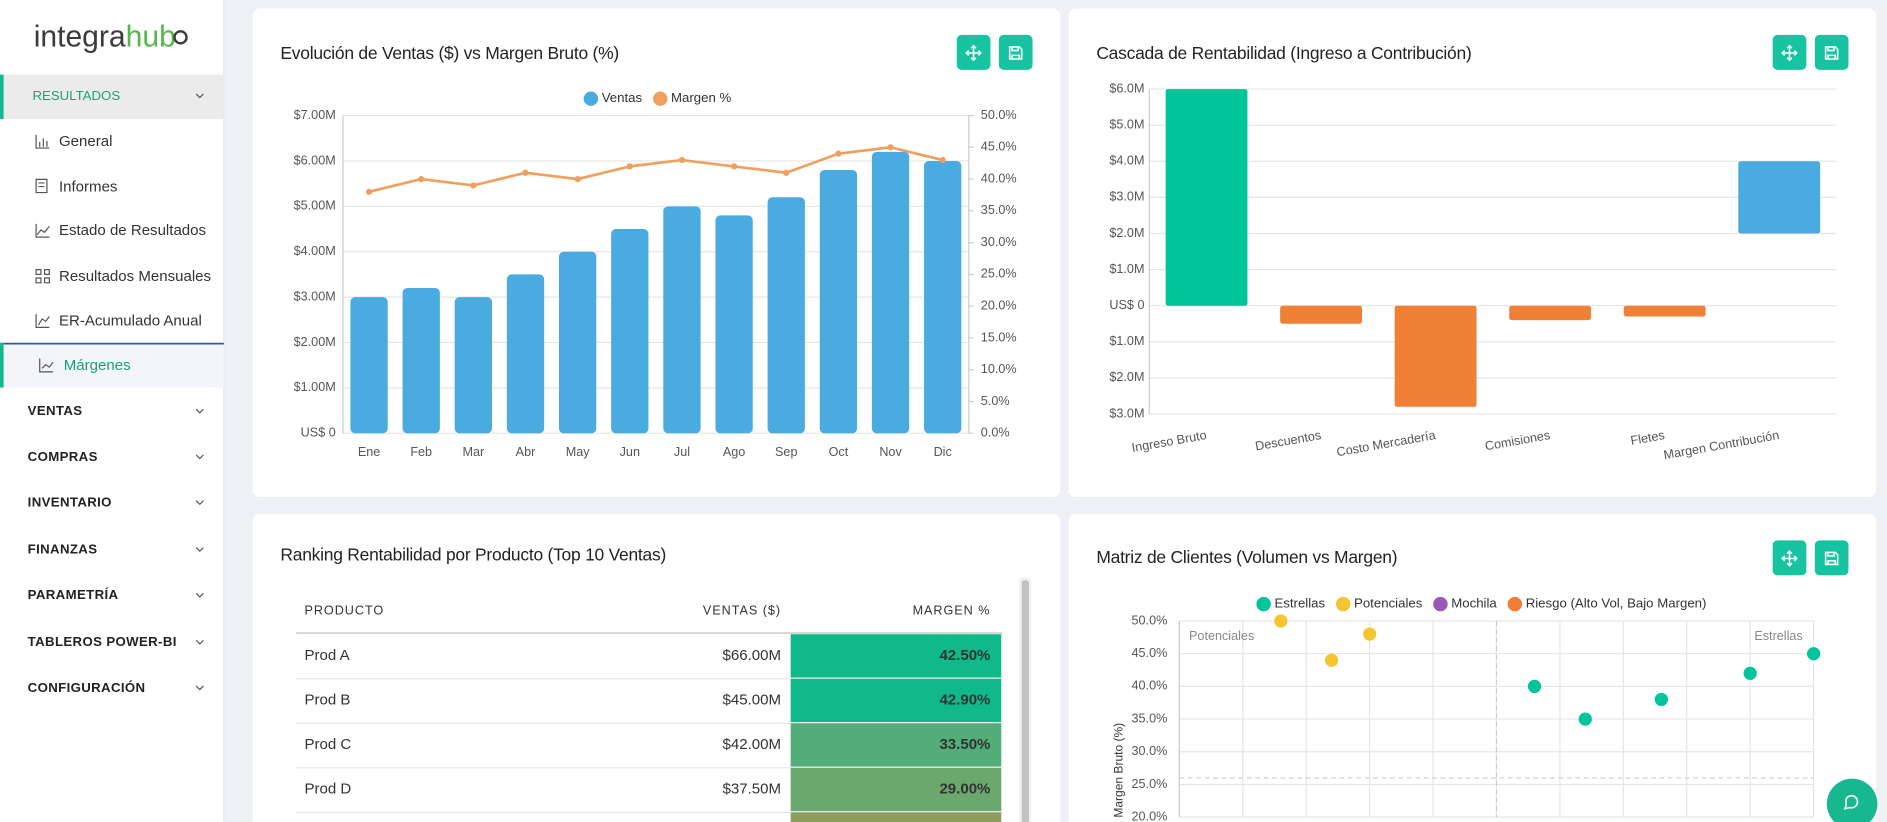 The height and width of the screenshot is (822, 1887). I want to click on menu-active-bar, so click(2, 97).